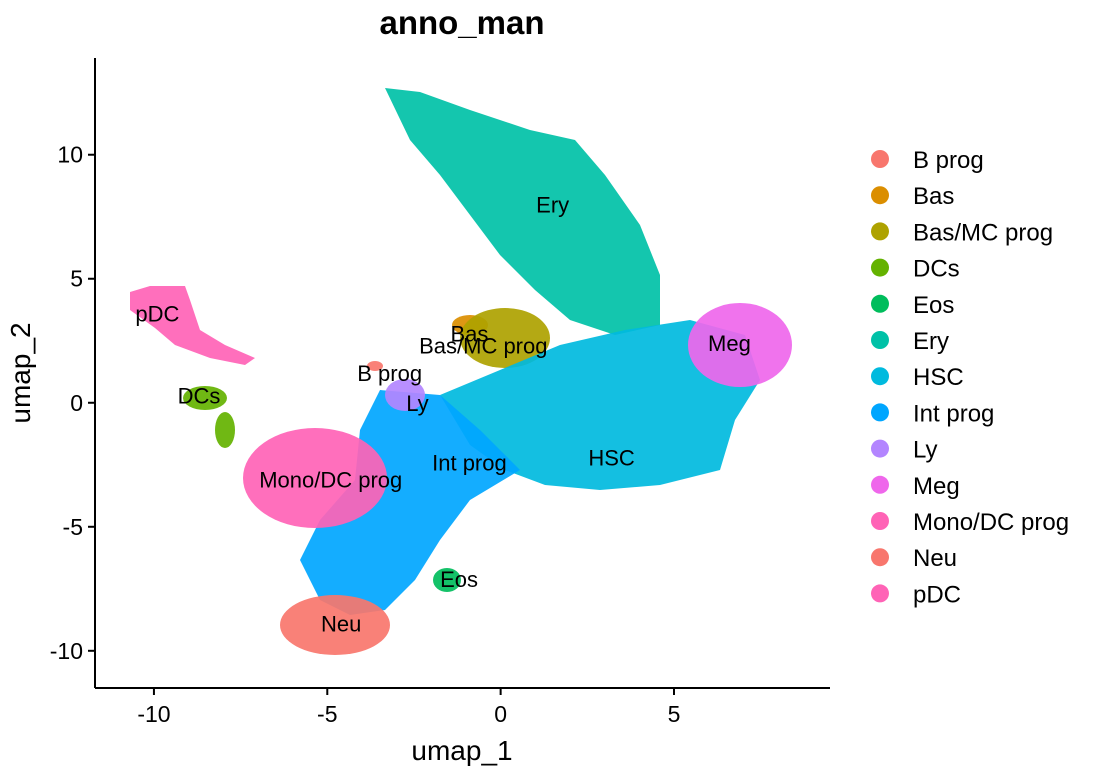  What do you see at coordinates (880, 412) in the screenshot?
I see `legend-swatch-int-prog` at bounding box center [880, 412].